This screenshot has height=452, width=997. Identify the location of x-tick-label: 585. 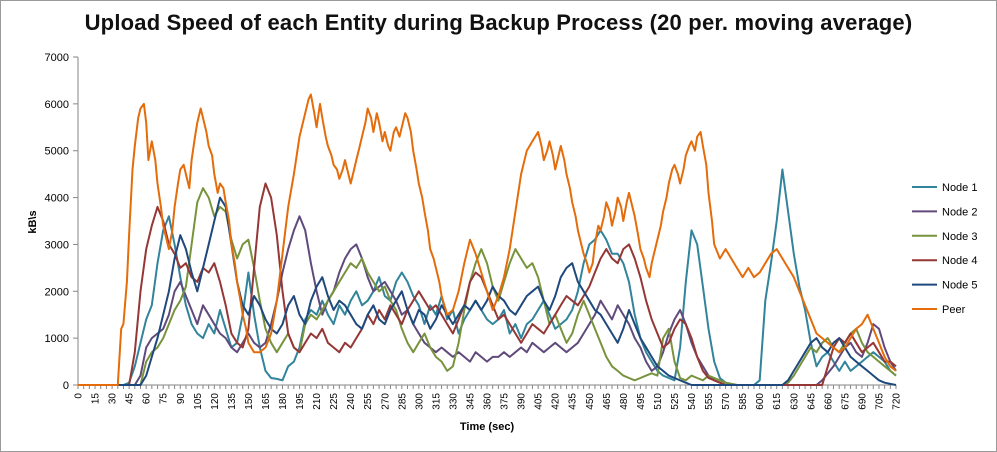
(743, 401).